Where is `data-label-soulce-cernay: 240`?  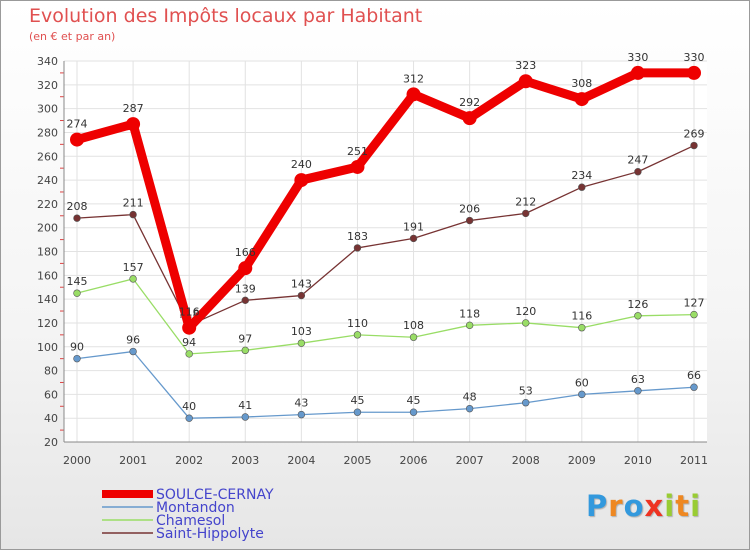 data-label-soulce-cernay: 240 is located at coordinates (301, 164).